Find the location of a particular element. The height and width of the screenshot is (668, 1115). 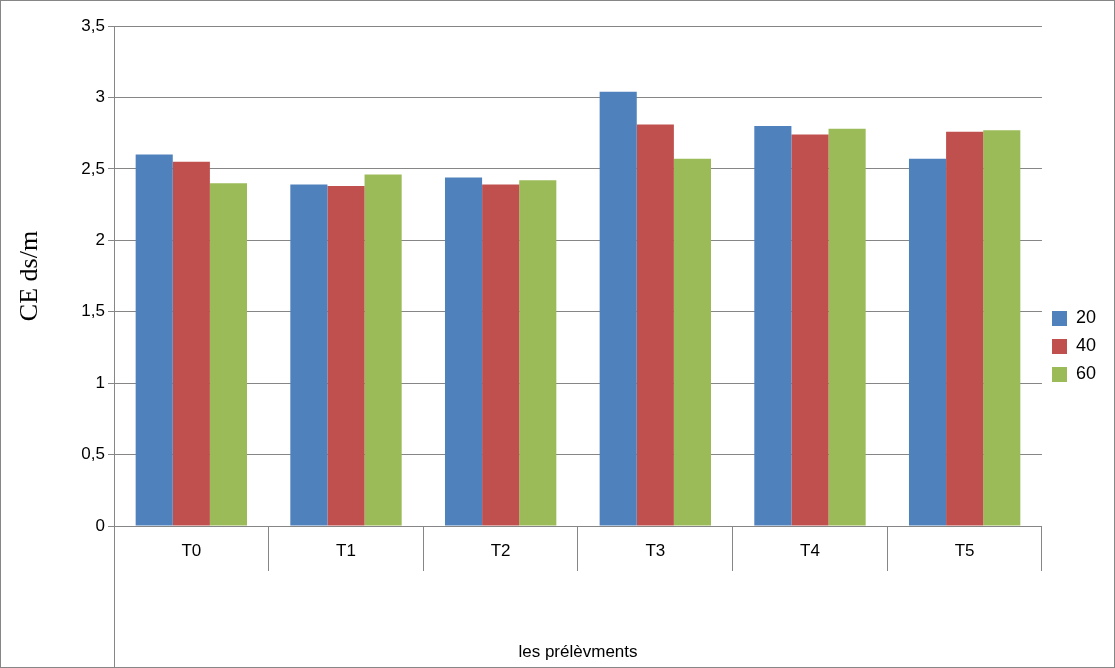

x-tick-label: T1 is located at coordinates (346, 550).